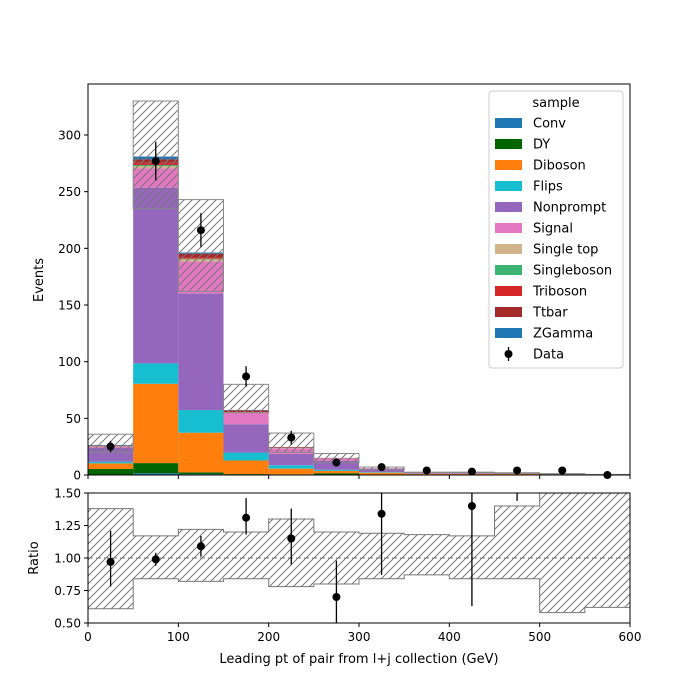  What do you see at coordinates (34, 557) in the screenshot?
I see `ratio-y-axis-label: Ratio` at bounding box center [34, 557].